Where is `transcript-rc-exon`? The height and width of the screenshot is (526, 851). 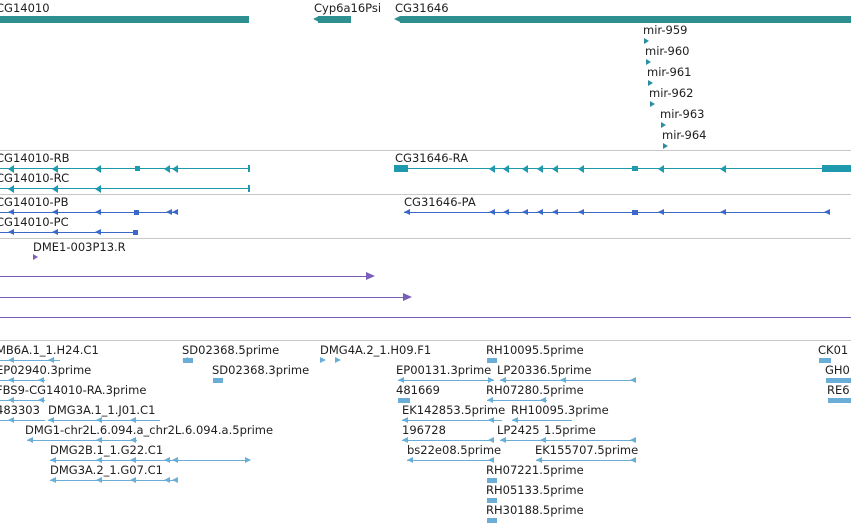 transcript-rc-exon is located at coordinates (55, 189).